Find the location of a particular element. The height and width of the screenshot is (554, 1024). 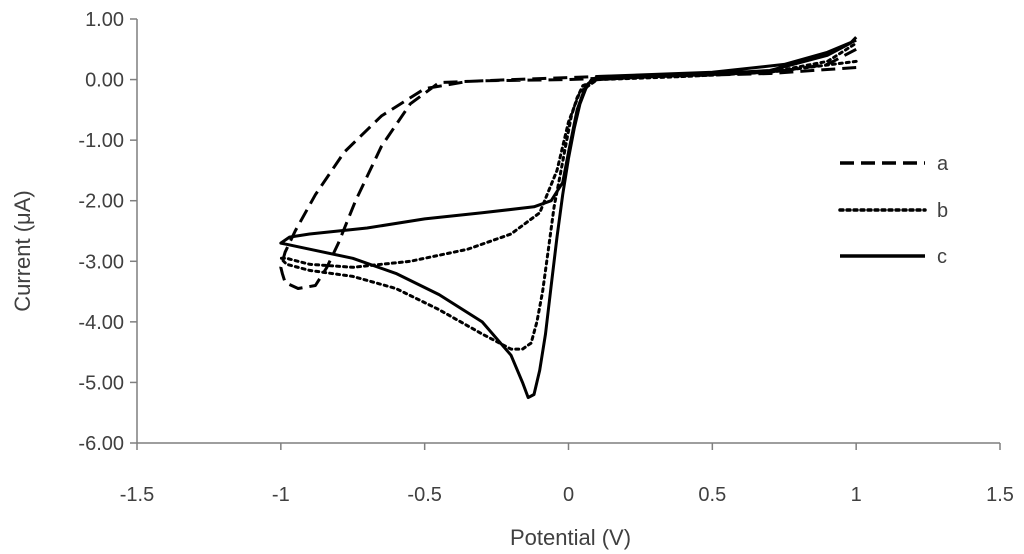

y-tick-label: -3.00 is located at coordinates (101, 262).